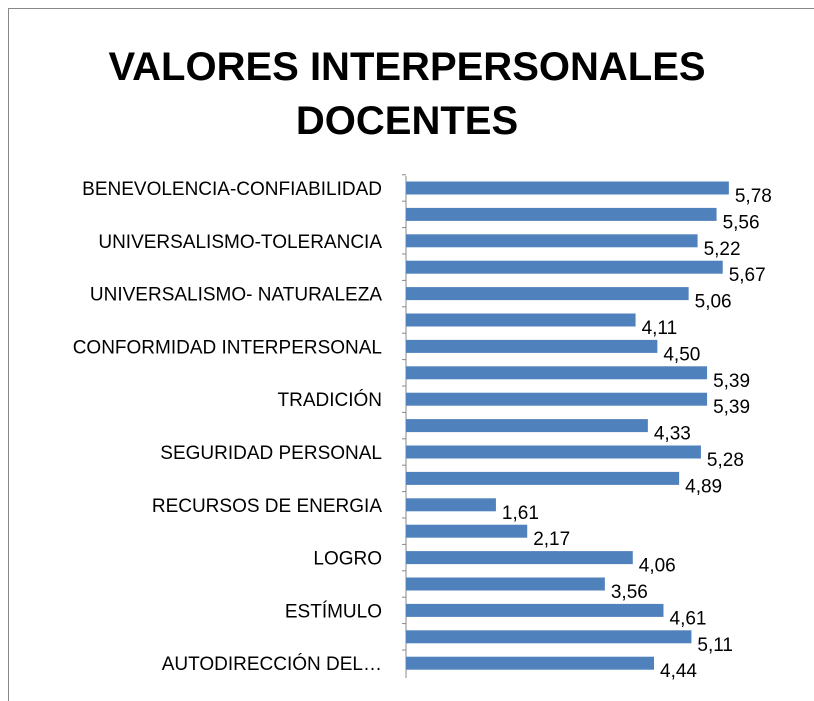 This screenshot has width=814, height=701. What do you see at coordinates (715, 645) in the screenshot?
I see `data-label: 5,11` at bounding box center [715, 645].